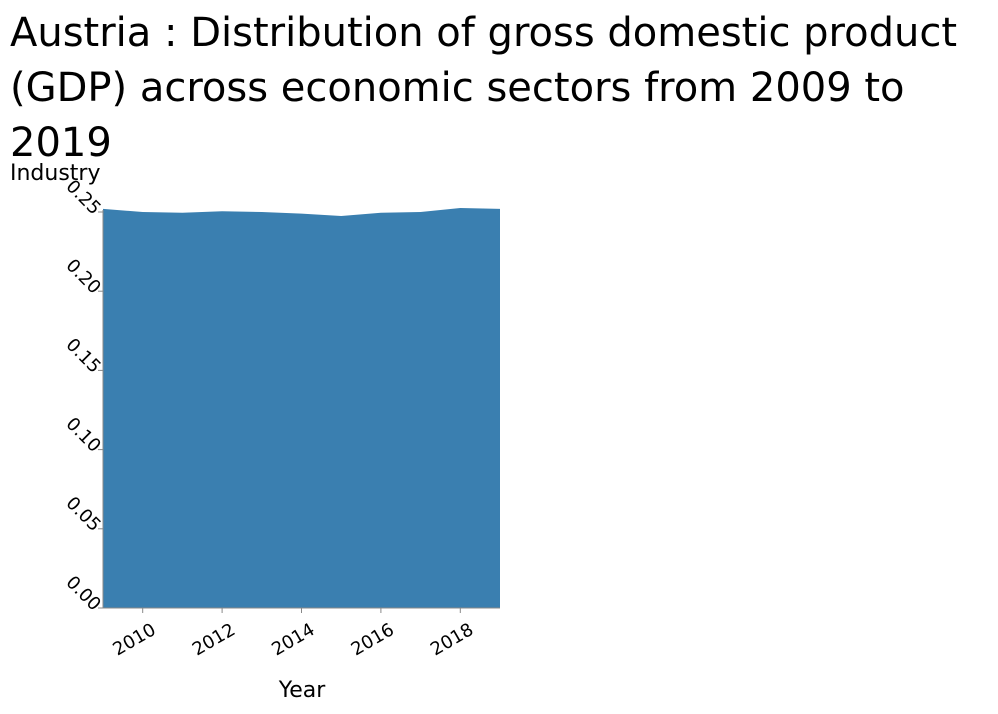 This screenshot has width=998, height=714. What do you see at coordinates (83, 276) in the screenshot?
I see `y-tick-label: 0.20` at bounding box center [83, 276].